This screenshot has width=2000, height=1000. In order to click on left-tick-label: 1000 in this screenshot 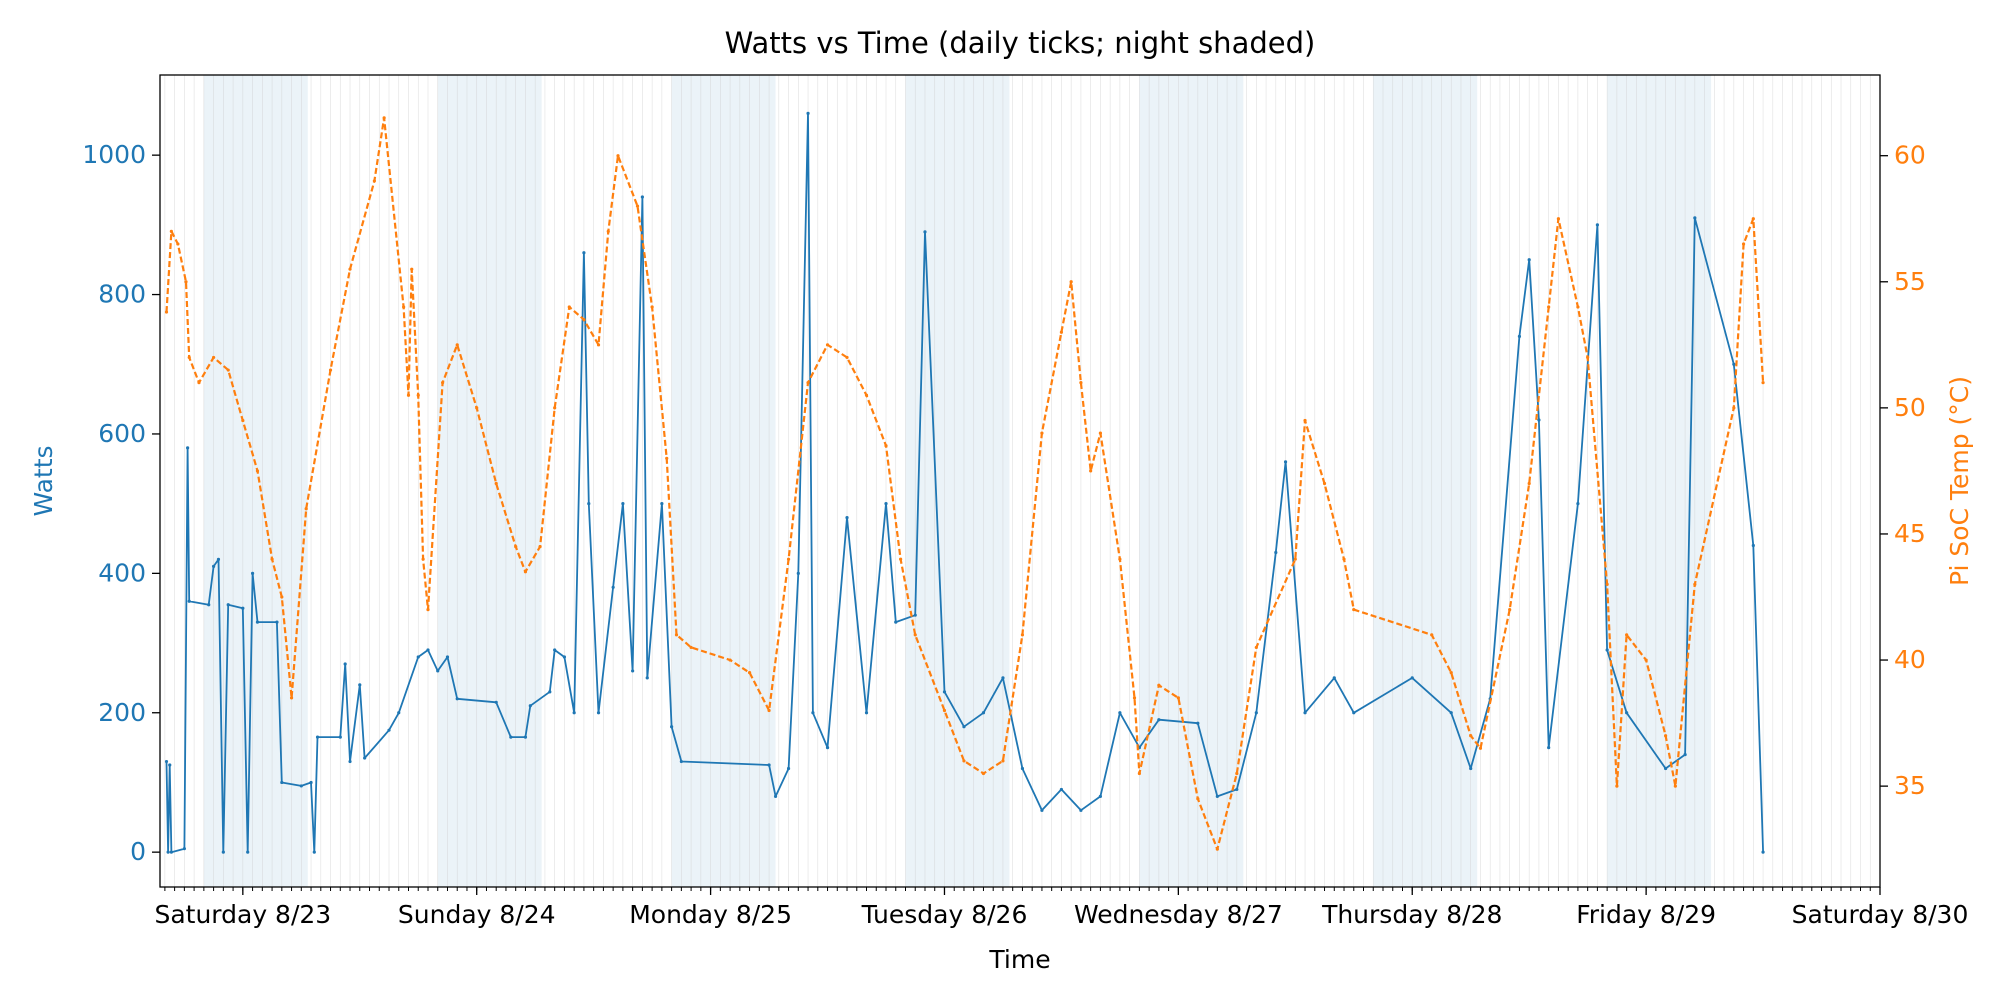, I will do `click(114, 154)`.